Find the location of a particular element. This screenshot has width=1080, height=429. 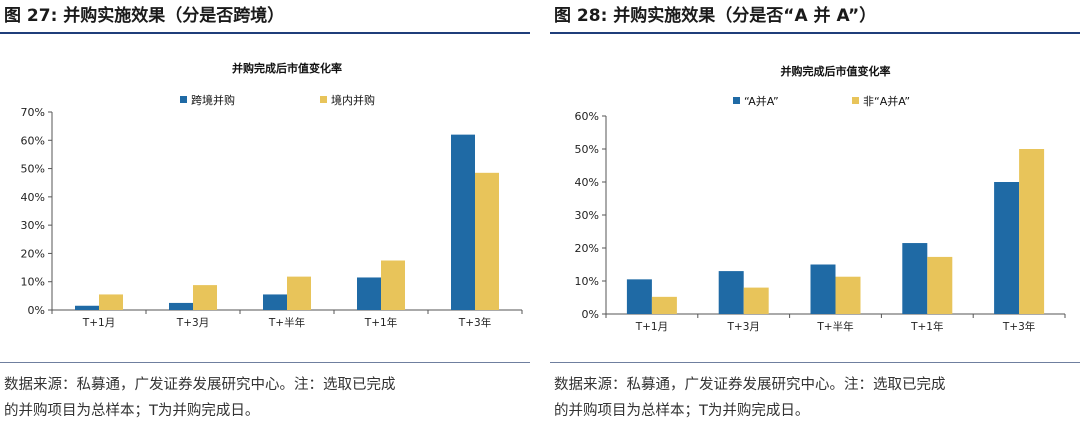

y-tick-label: 70% is located at coordinates (33, 112).